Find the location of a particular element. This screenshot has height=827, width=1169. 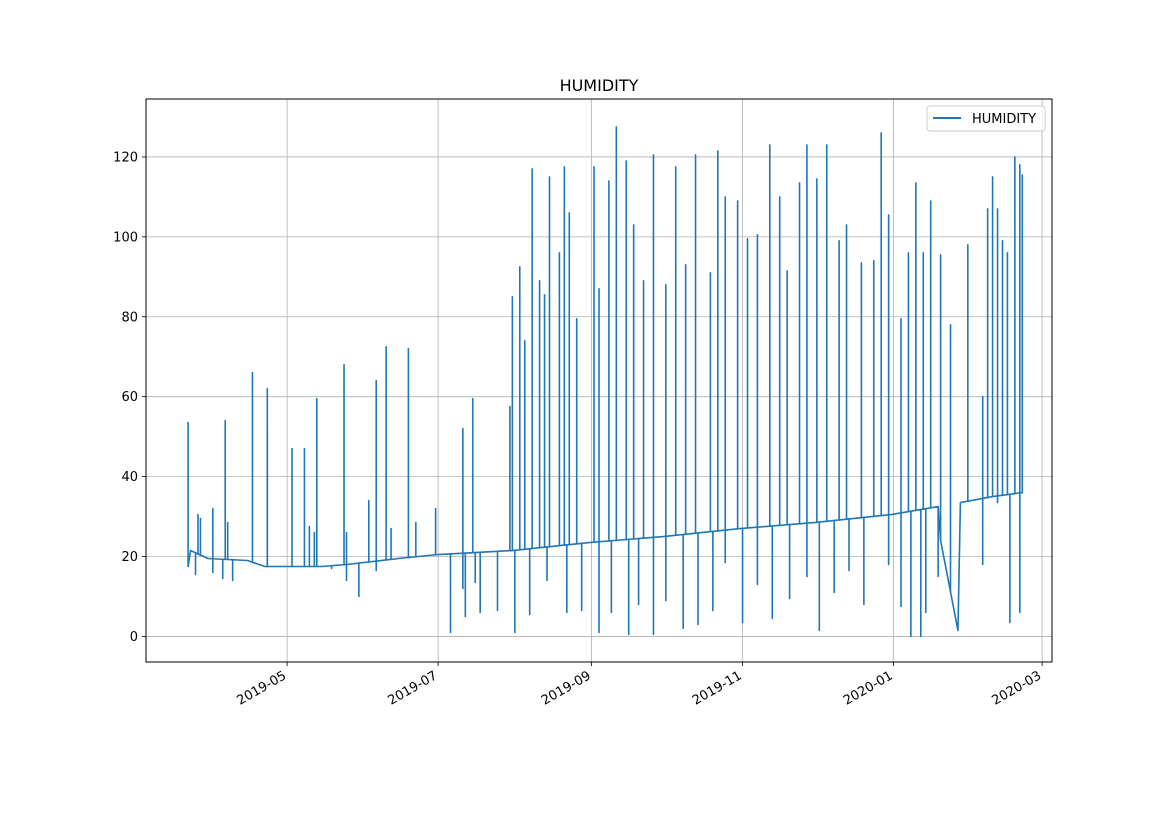

legend-label: HUMIDITY is located at coordinates (1004, 119).